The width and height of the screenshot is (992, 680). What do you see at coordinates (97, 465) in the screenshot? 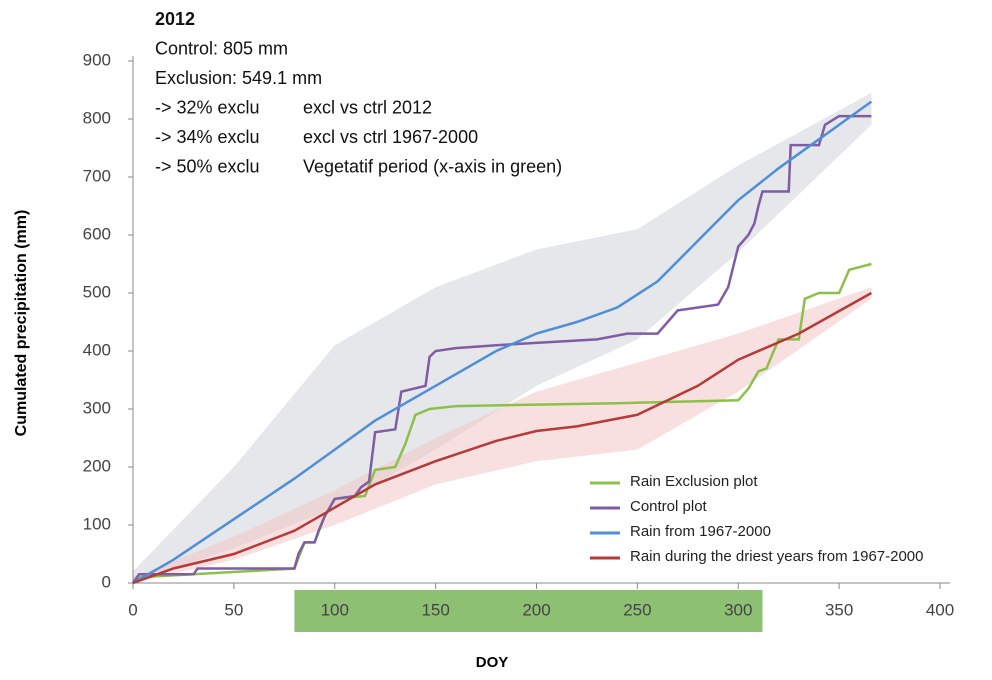
I see `y-tick-label: 200` at bounding box center [97, 465].